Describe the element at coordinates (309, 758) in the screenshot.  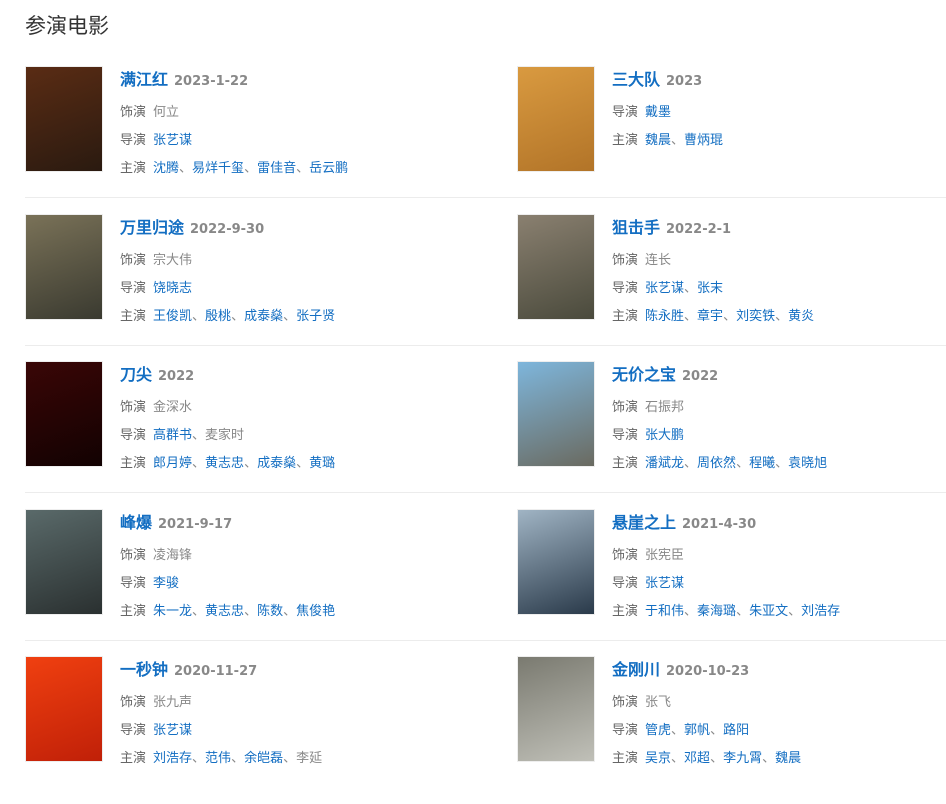
I see `person-link: 李延` at that location.